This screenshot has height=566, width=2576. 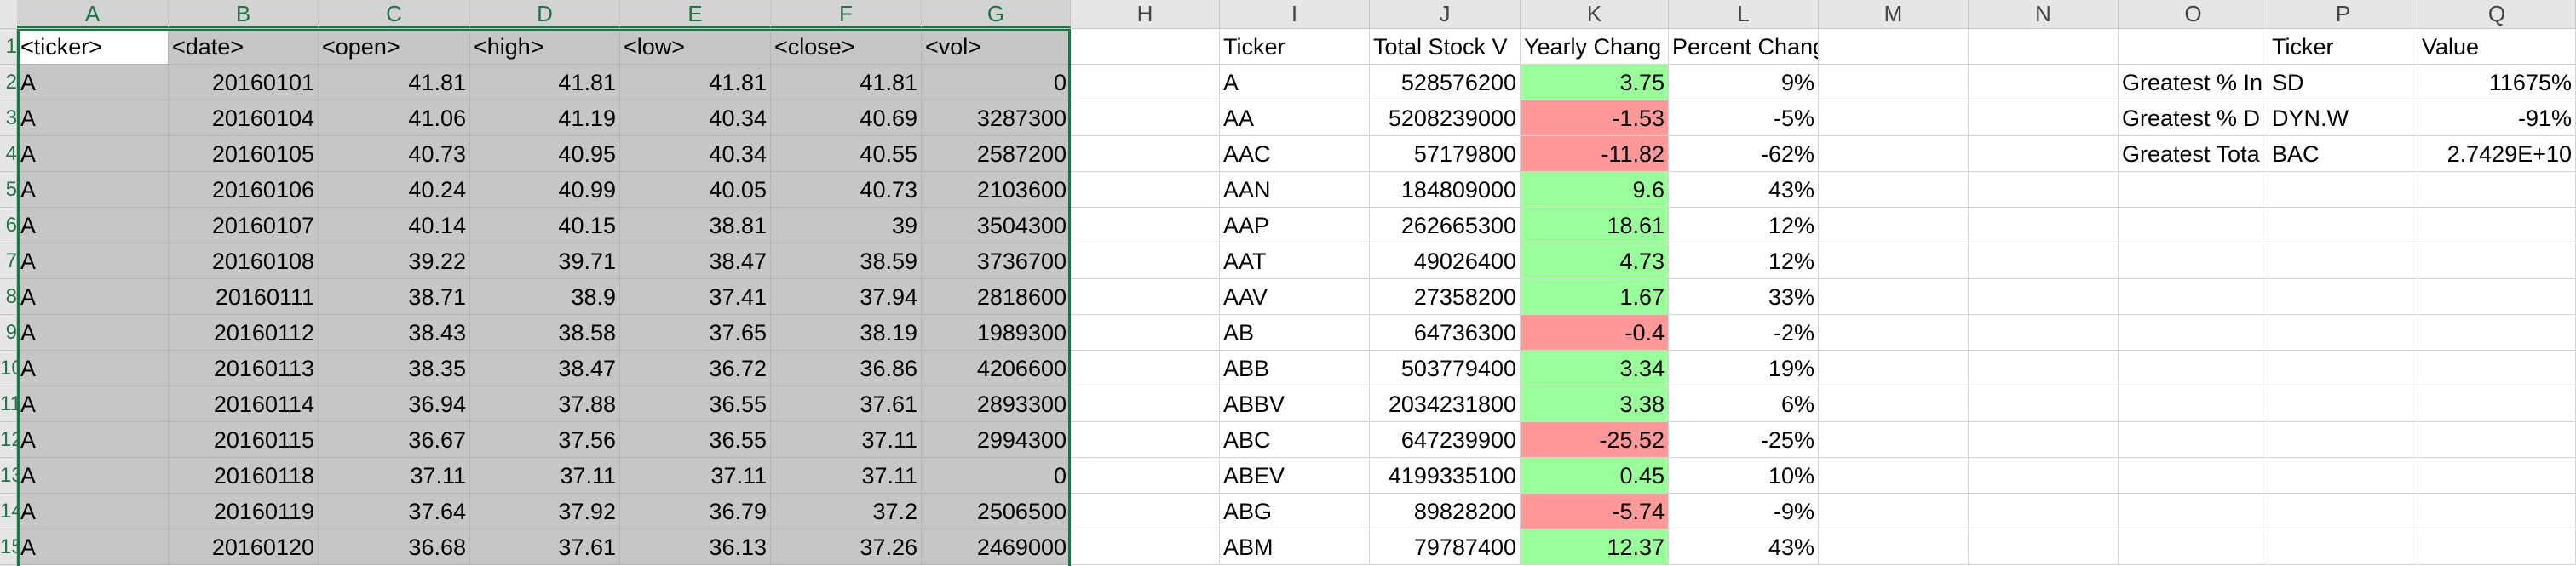 What do you see at coordinates (1295, 261) in the screenshot?
I see `summary-ticker-cell: AAT` at bounding box center [1295, 261].